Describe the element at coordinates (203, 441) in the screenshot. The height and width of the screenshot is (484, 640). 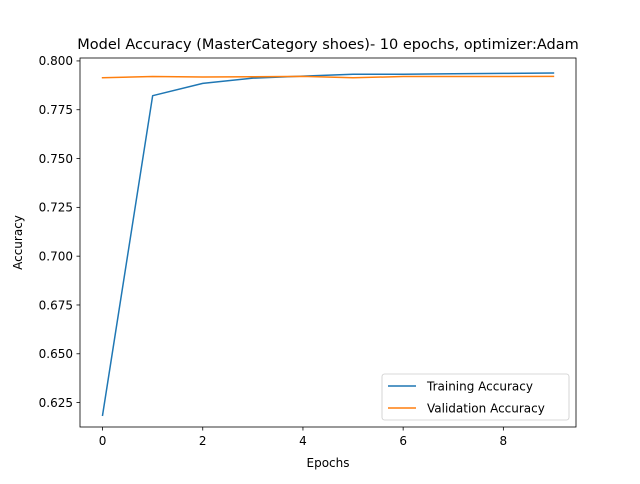
I see `x-tick-label: 2` at that location.